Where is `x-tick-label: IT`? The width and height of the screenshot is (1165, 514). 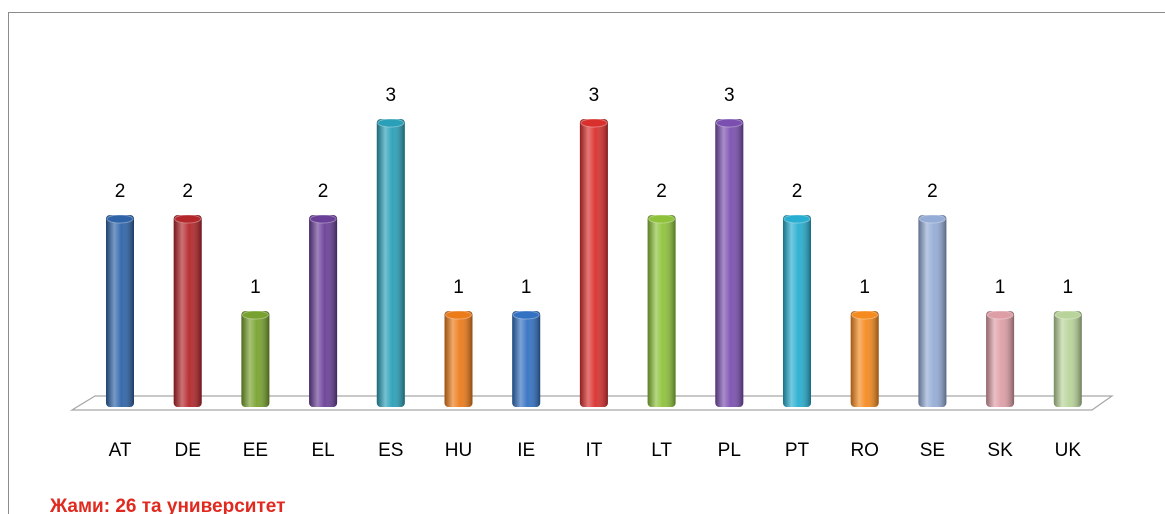 x-tick-label: IT is located at coordinates (593, 450).